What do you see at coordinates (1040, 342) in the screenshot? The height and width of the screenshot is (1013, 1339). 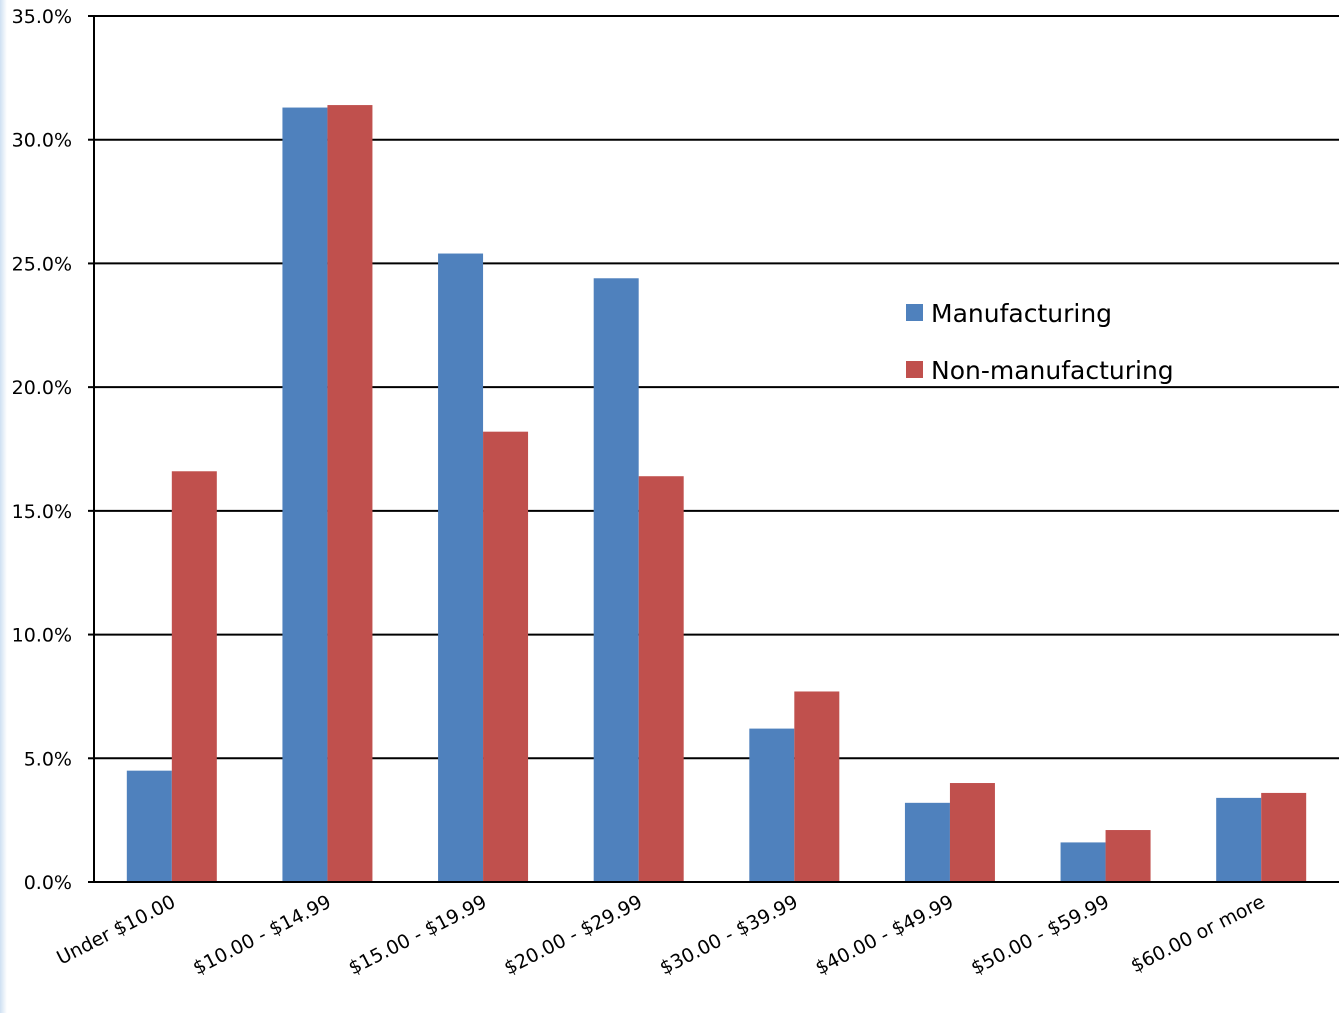 I see `legend: Manufacturing Non-manufacturing` at bounding box center [1040, 342].